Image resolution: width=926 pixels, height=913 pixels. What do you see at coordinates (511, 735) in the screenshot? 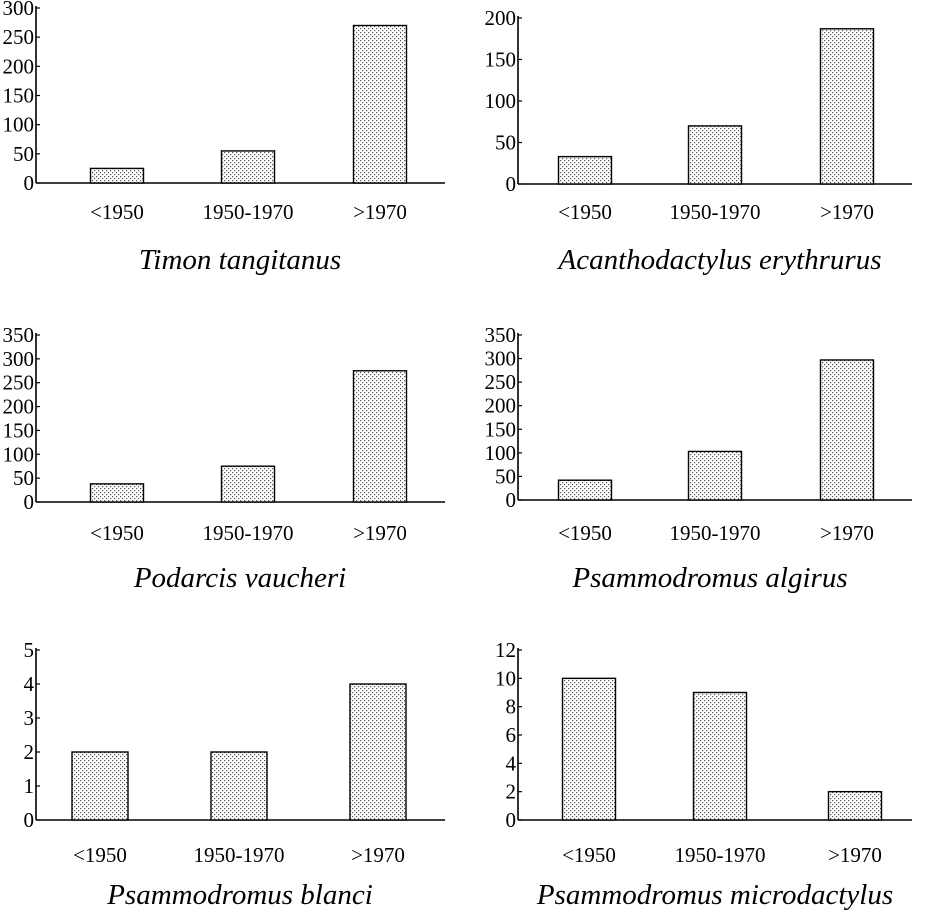
I see `y-tick-label: 6` at bounding box center [511, 735].